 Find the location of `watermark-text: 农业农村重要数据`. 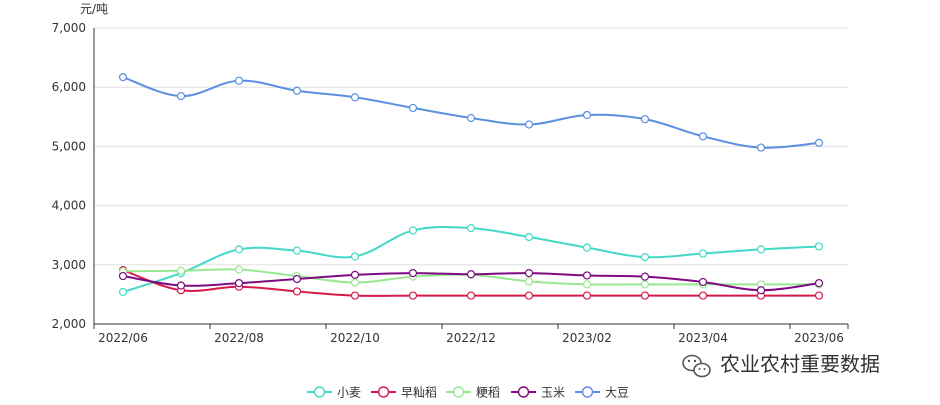

watermark-text: 农业农村重要数据 is located at coordinates (800, 364).